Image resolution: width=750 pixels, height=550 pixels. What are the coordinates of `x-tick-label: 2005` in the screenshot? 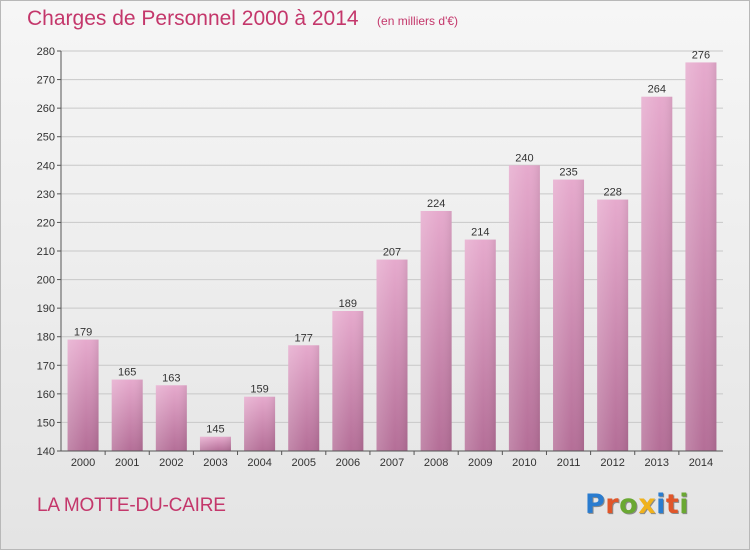 It's located at (303, 463).